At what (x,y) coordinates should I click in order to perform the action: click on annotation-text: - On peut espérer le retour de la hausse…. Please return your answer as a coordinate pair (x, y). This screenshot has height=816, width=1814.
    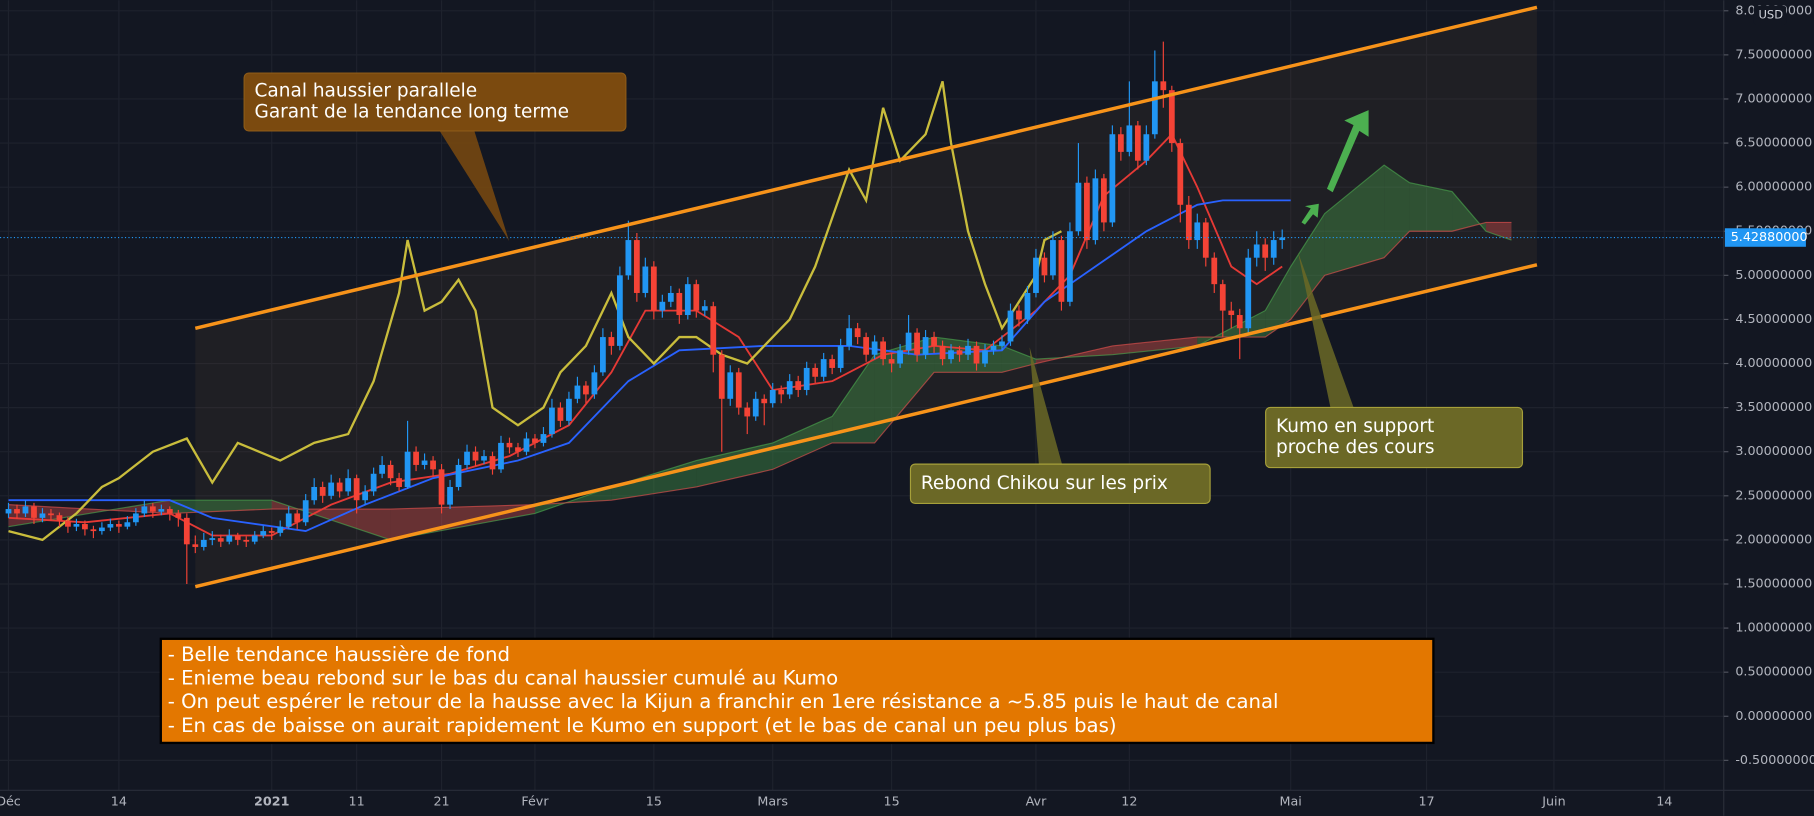
    Looking at the image, I should click on (723, 701).